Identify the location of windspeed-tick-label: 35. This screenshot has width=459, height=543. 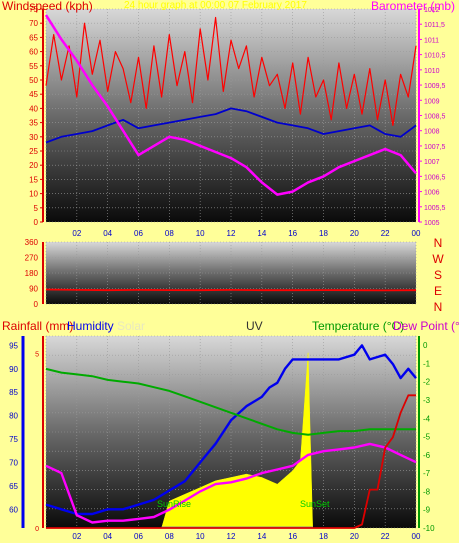
(33, 123).